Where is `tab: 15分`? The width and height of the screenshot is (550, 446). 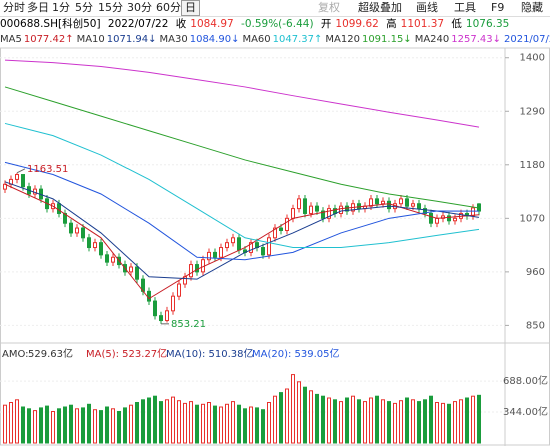
tab: 15分 is located at coordinates (110, 7).